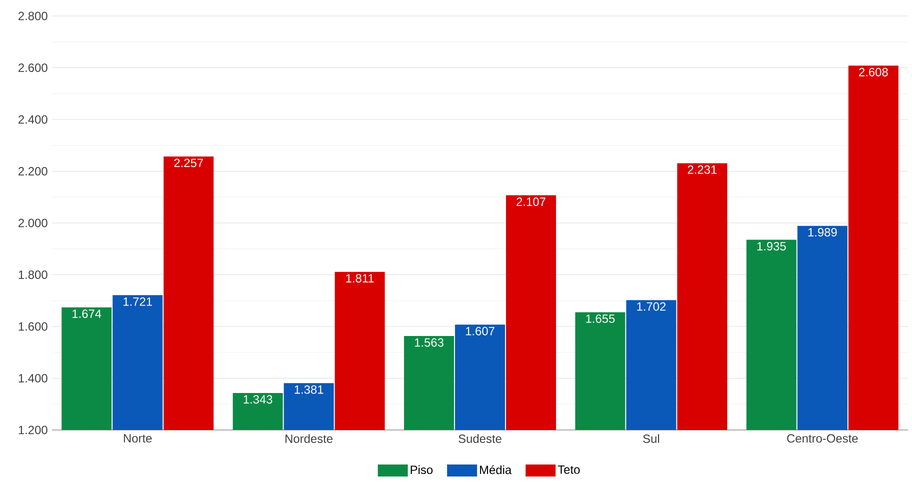 The image size is (912, 484). Describe the element at coordinates (309, 389) in the screenshot. I see `data-label: 1.381` at that location.